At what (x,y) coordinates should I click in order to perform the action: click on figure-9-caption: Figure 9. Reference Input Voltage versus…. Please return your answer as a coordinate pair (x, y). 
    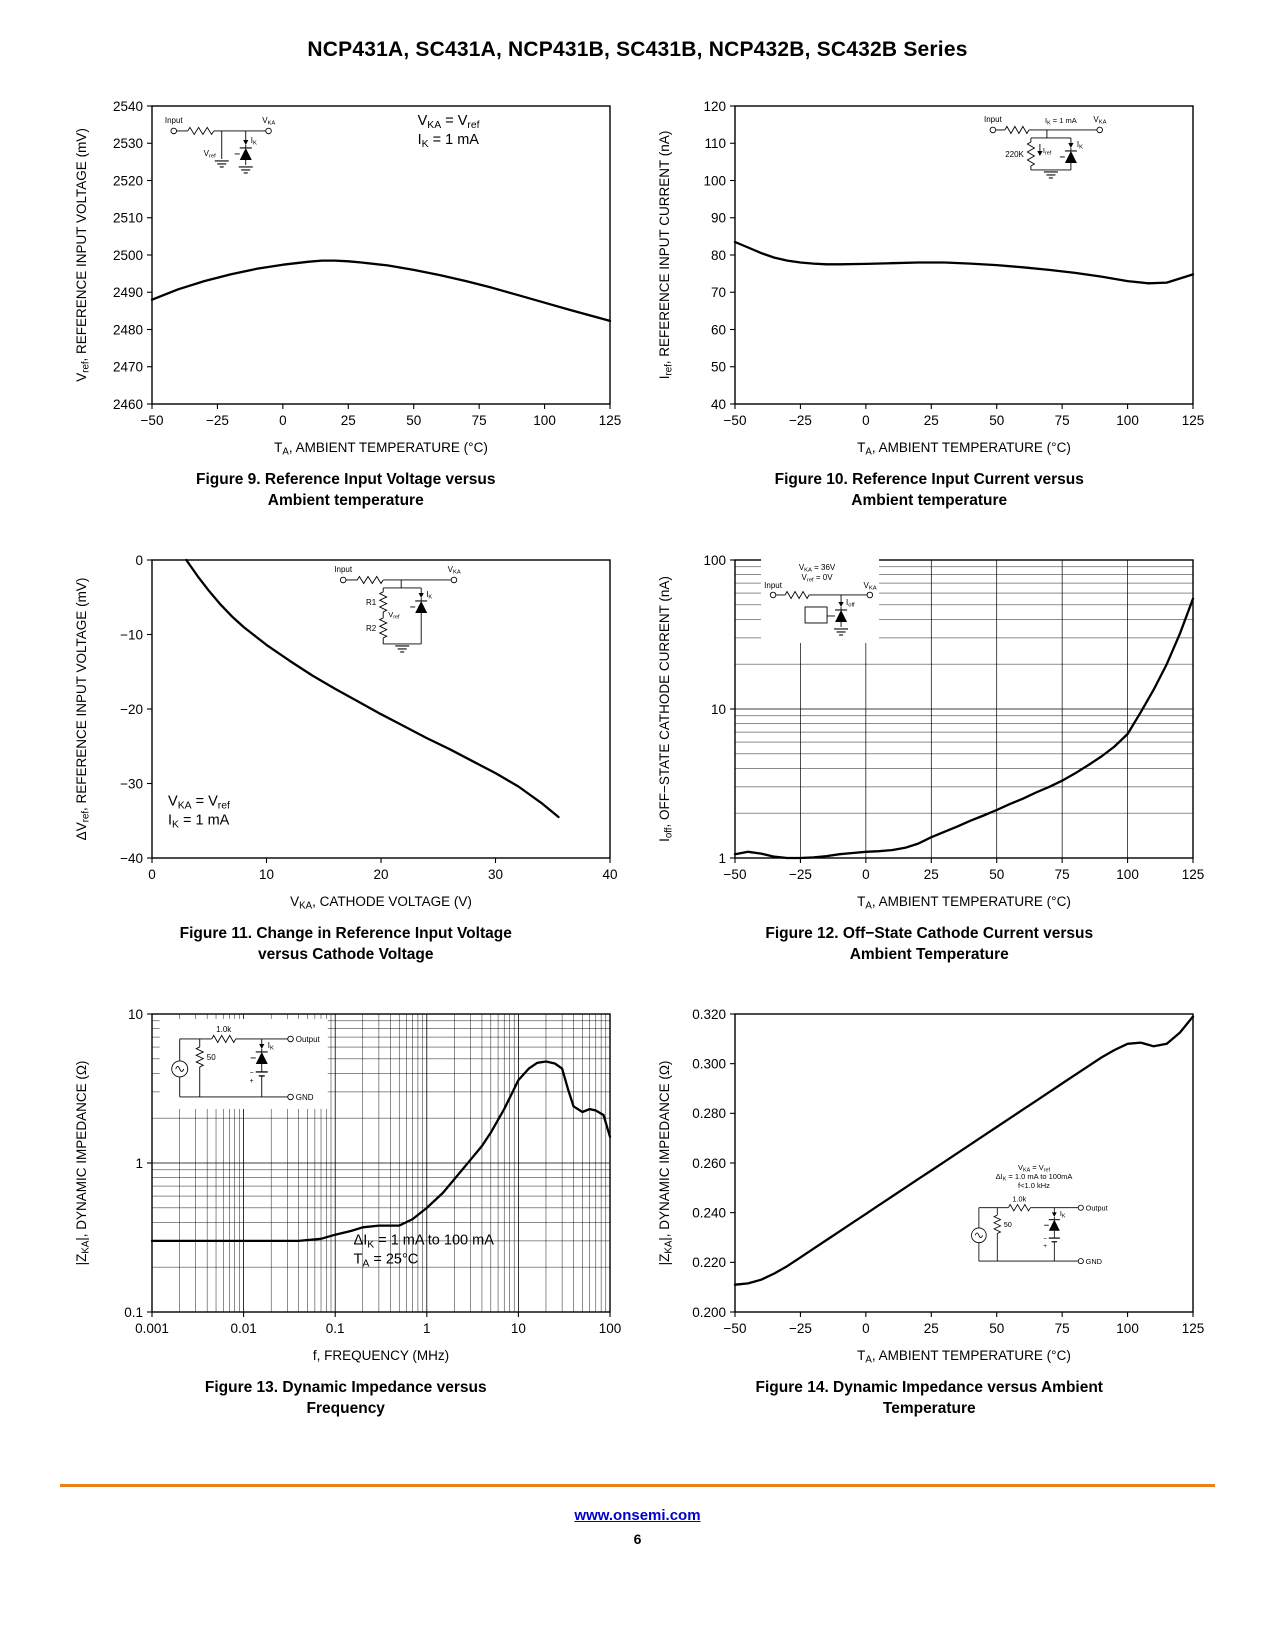
    Looking at the image, I should click on (345, 491).